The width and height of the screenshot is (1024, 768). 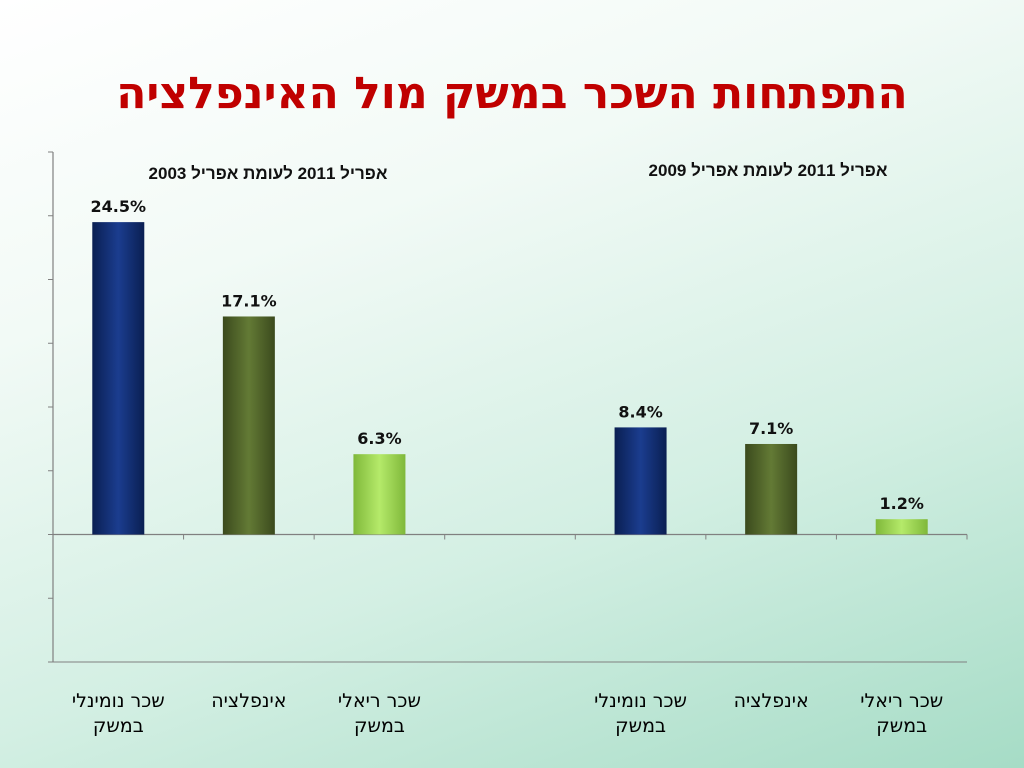 What do you see at coordinates (379, 438) in the screenshot?
I see `data-label: 6.3%` at bounding box center [379, 438].